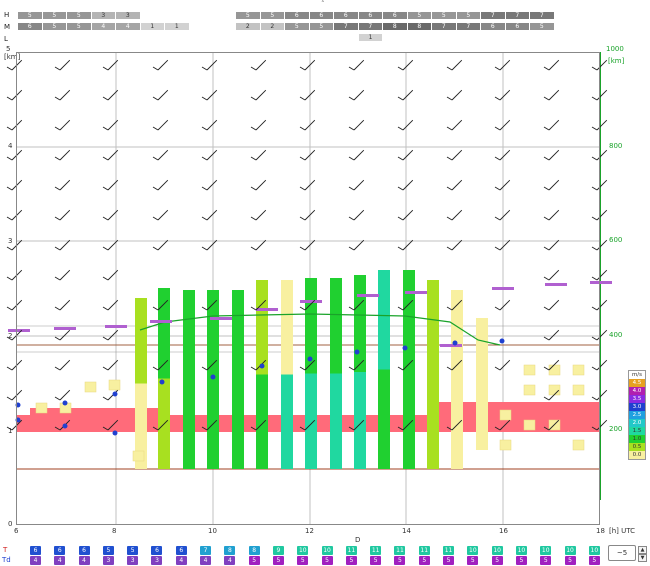 The width and height of the screenshot is (650, 566). Describe the element at coordinates (103, 15) in the screenshot. I see `cloud-cover-cell: 3` at that location.